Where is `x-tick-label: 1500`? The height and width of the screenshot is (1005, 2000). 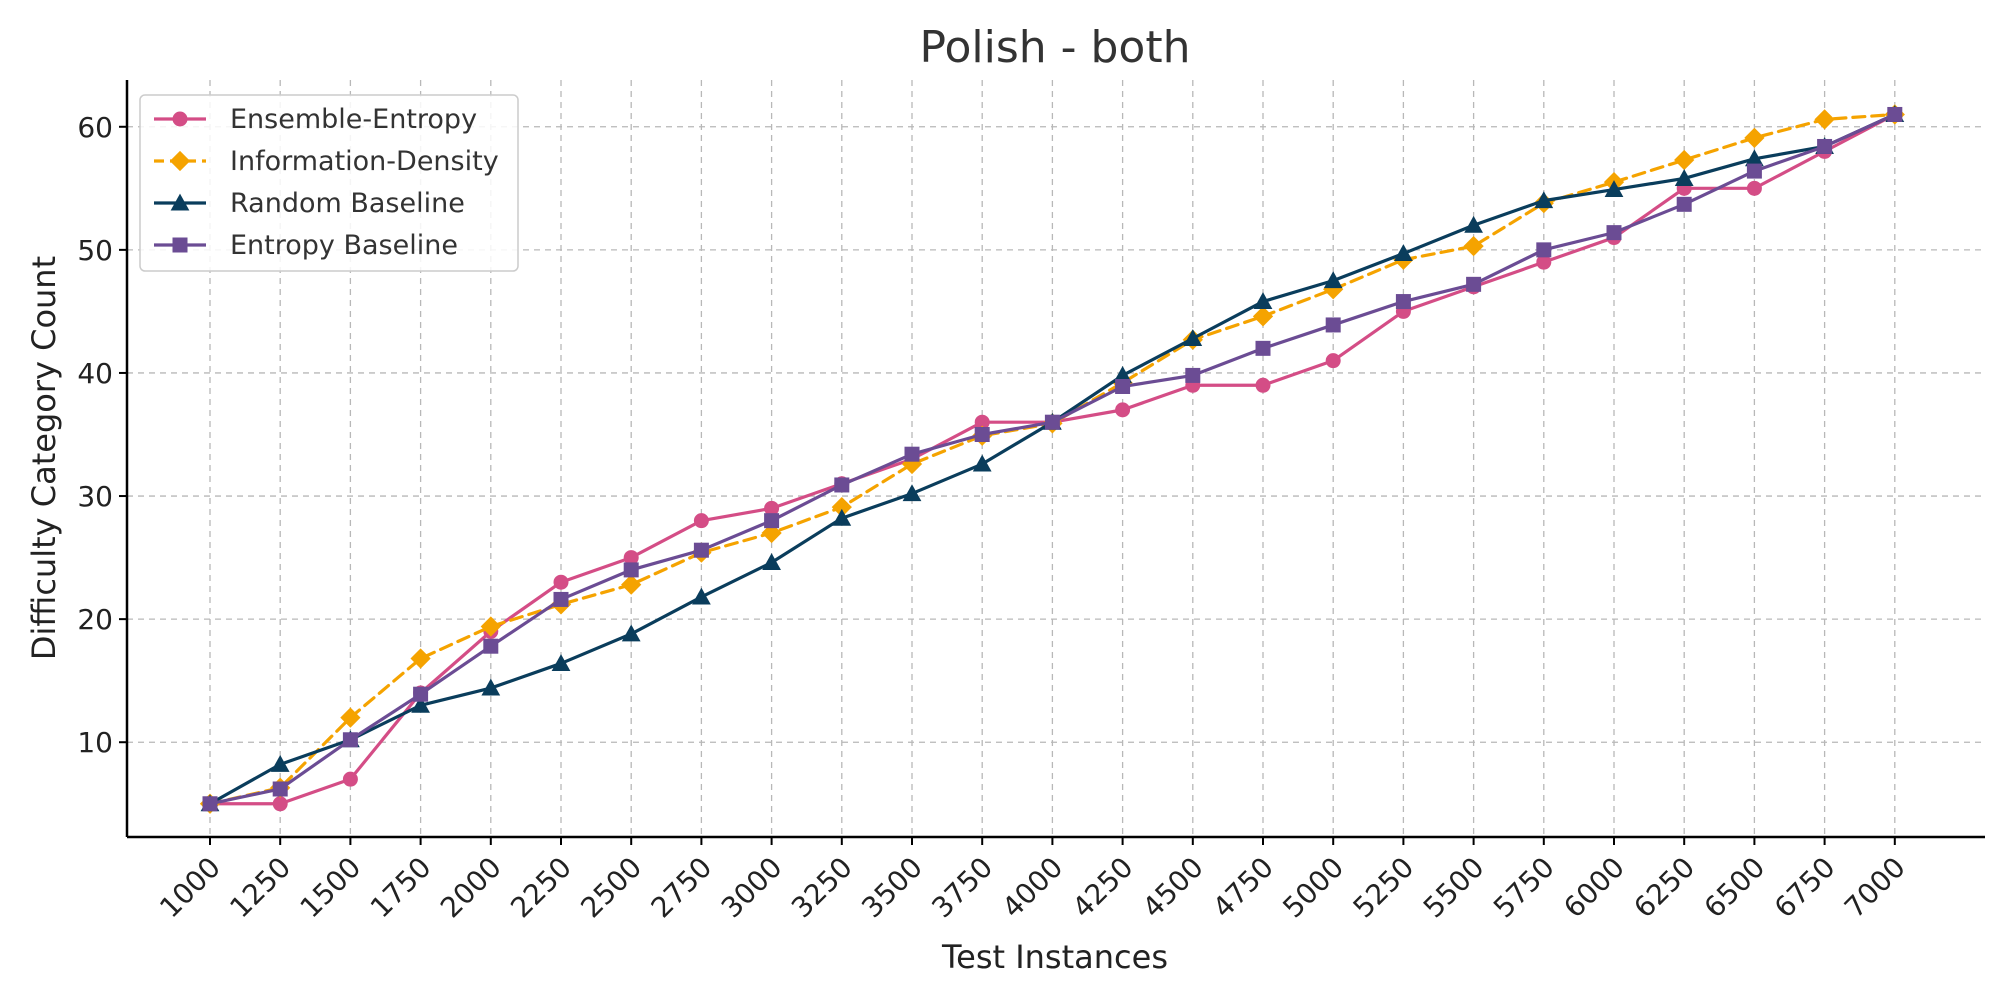 x-tick-label: 1500 is located at coordinates (331, 888).